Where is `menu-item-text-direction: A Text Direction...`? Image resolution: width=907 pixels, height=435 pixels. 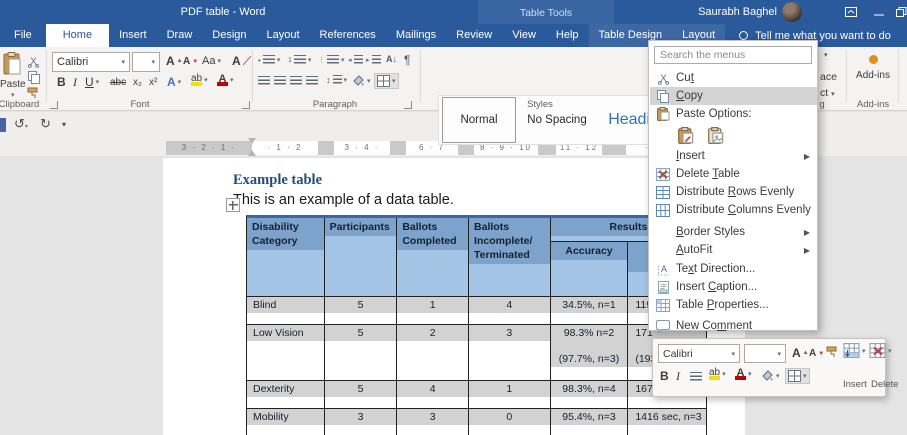
menu-item-text-direction: A Text Direction... is located at coordinates (733, 269).